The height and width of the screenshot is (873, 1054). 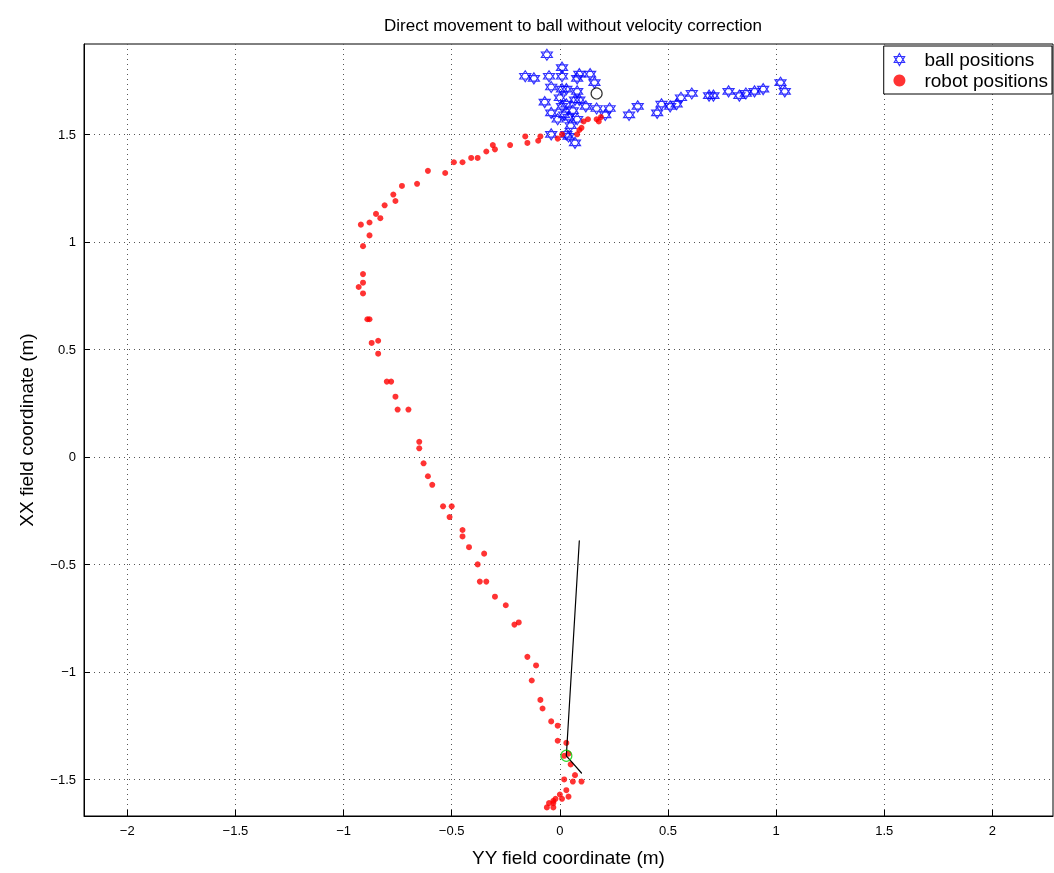 I want to click on y-axis-title: XX field coordinate (m), so click(x=26, y=430).